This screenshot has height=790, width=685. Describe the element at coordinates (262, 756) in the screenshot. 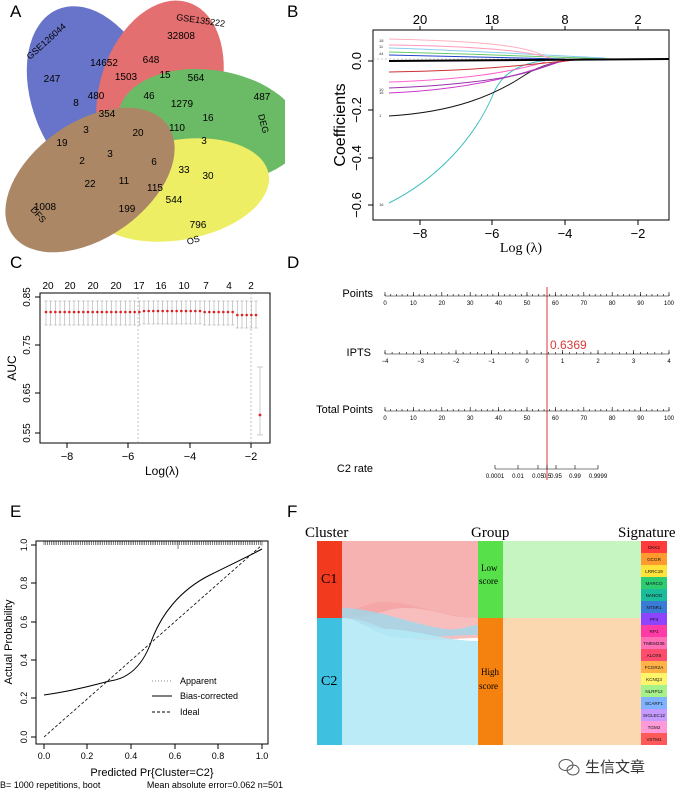

I see `x-tick-label: 1.0` at that location.